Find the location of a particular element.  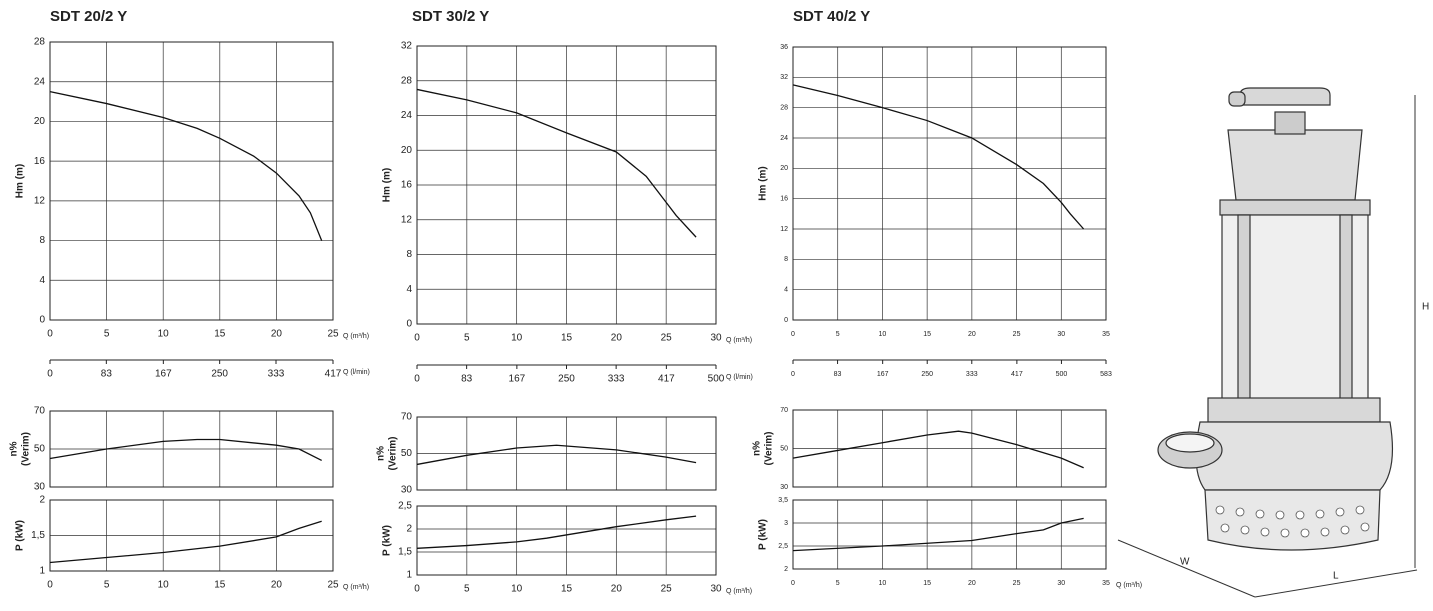

x2-tick-label: 83 is located at coordinates (107, 374).